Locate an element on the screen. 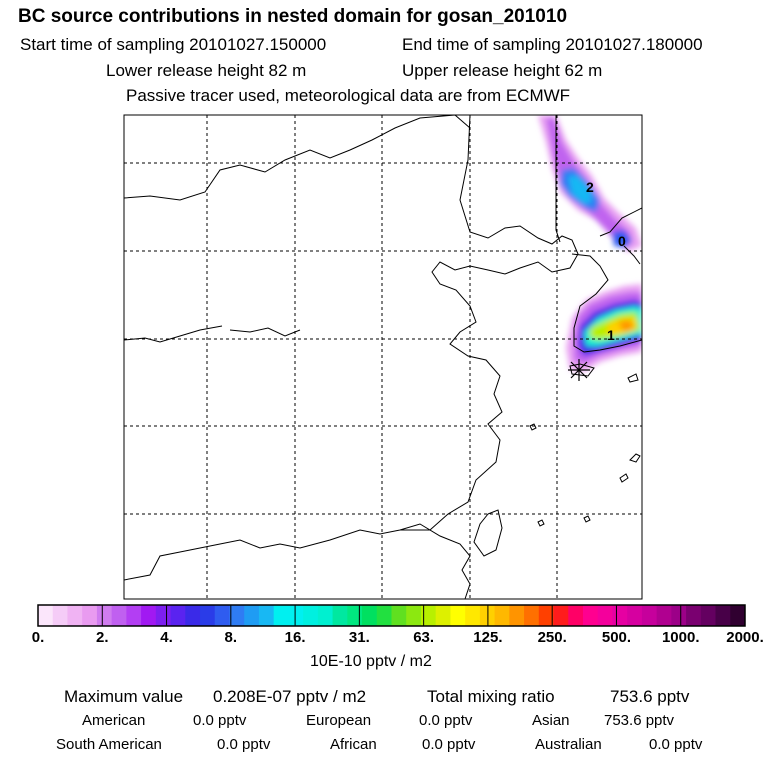 The height and width of the screenshot is (768, 768). colorbar-tick-label: 500. is located at coordinates (616, 637).